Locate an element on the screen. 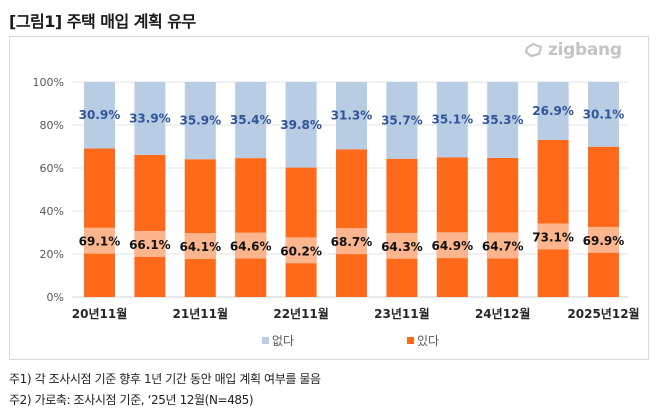 Image resolution: width=670 pixels, height=415 pixels. data-label-yes: 64.6% is located at coordinates (251, 247).